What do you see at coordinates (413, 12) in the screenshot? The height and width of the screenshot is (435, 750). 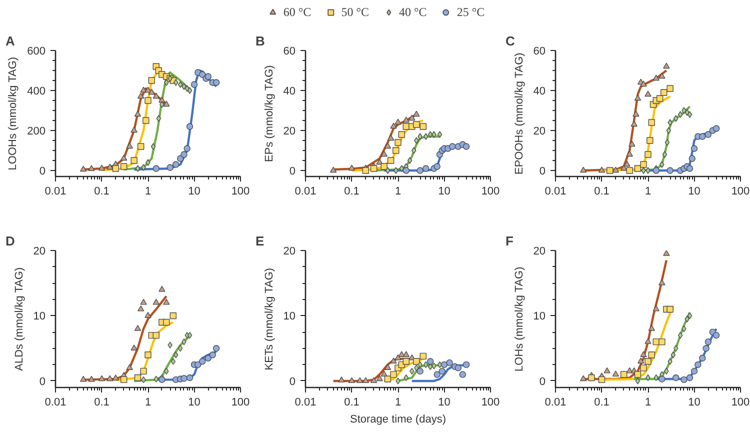 I see `legend-label: 40 °C` at bounding box center [413, 12].